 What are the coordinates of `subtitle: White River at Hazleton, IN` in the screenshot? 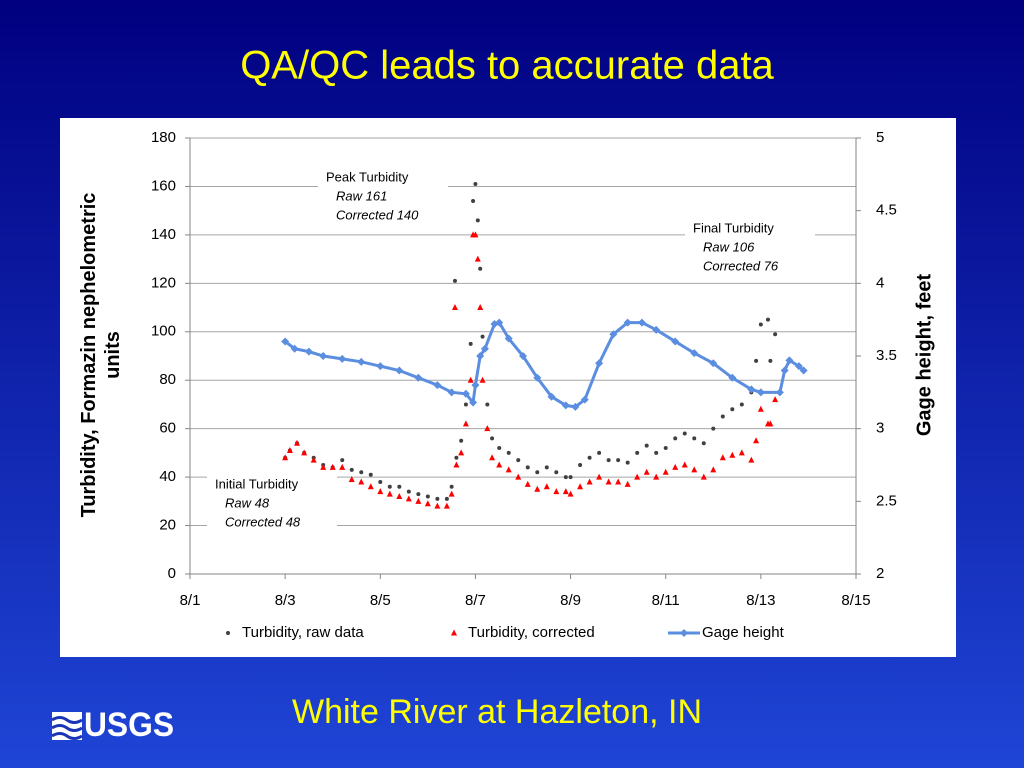 It's located at (497, 712).